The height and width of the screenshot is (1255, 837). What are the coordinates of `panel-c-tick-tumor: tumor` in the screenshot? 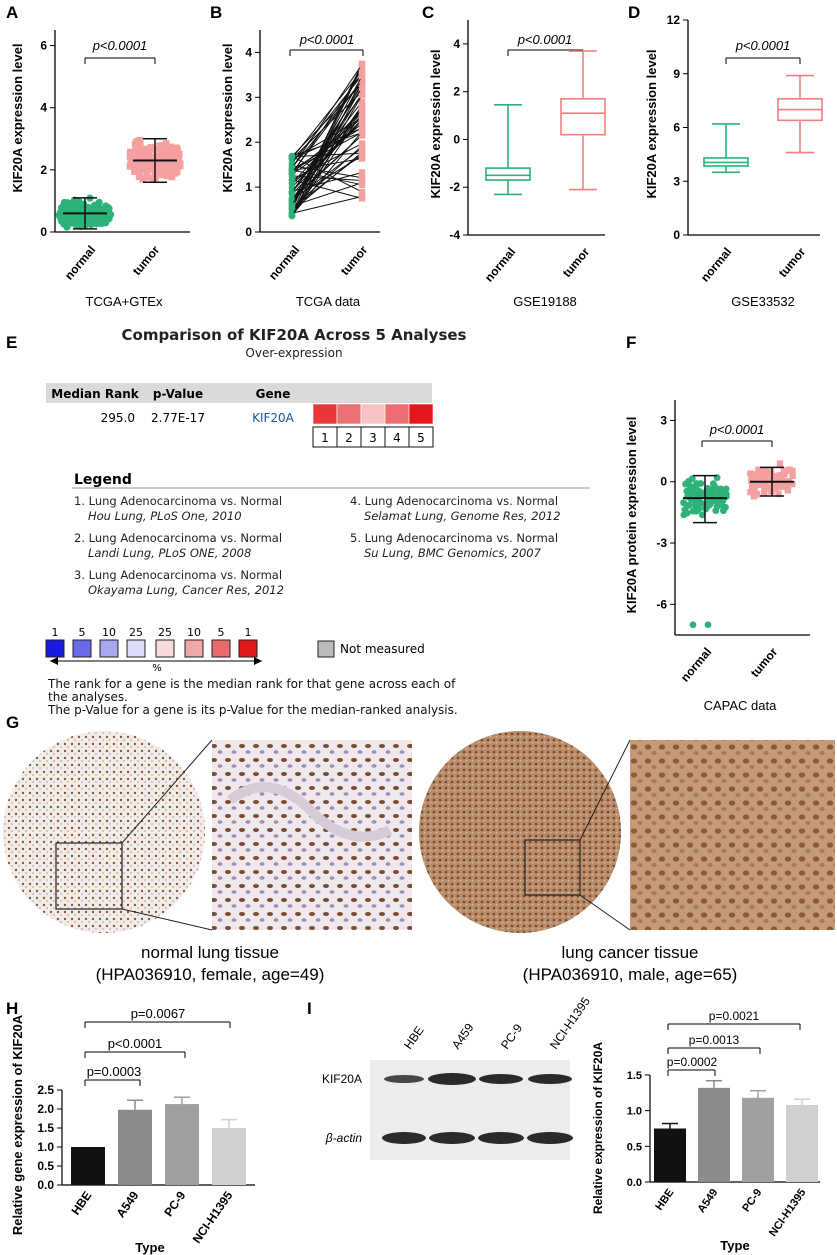 It's located at (576, 262).